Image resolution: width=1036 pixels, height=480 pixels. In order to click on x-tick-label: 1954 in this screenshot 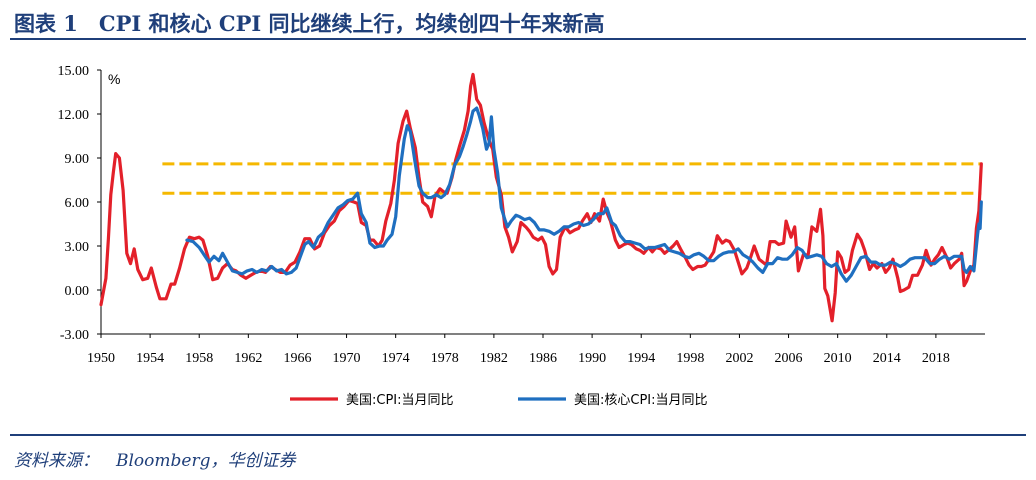, I will do `click(150, 358)`.